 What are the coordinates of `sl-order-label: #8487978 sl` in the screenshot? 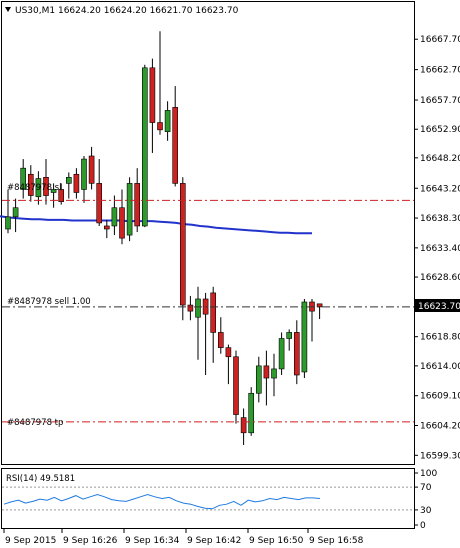 It's located at (34, 188).